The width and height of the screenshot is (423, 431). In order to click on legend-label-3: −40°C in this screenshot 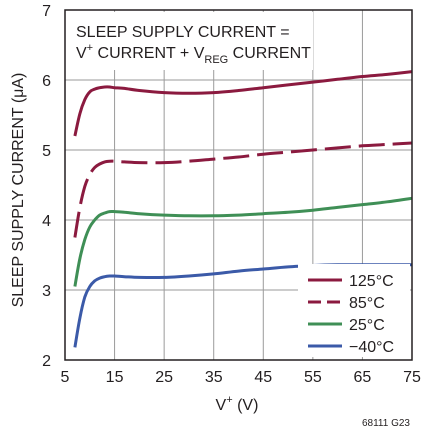, I will do `click(371, 347)`.